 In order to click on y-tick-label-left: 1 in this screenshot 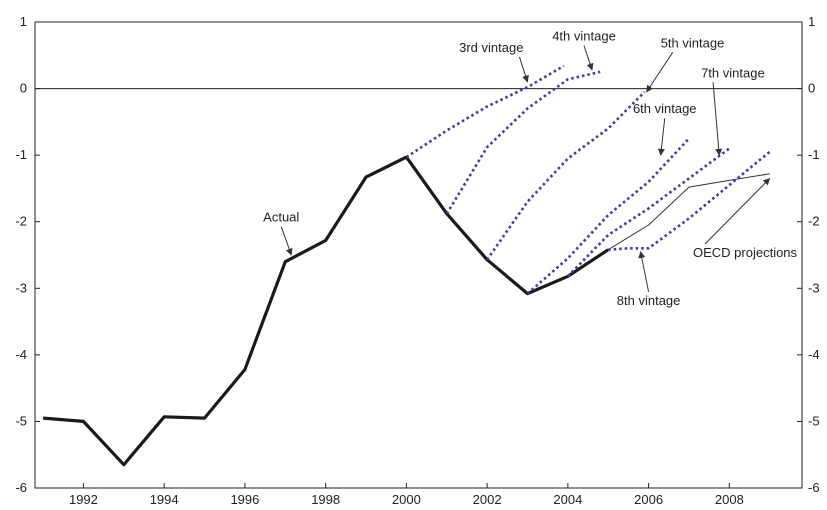, I will do `click(23, 21)`.